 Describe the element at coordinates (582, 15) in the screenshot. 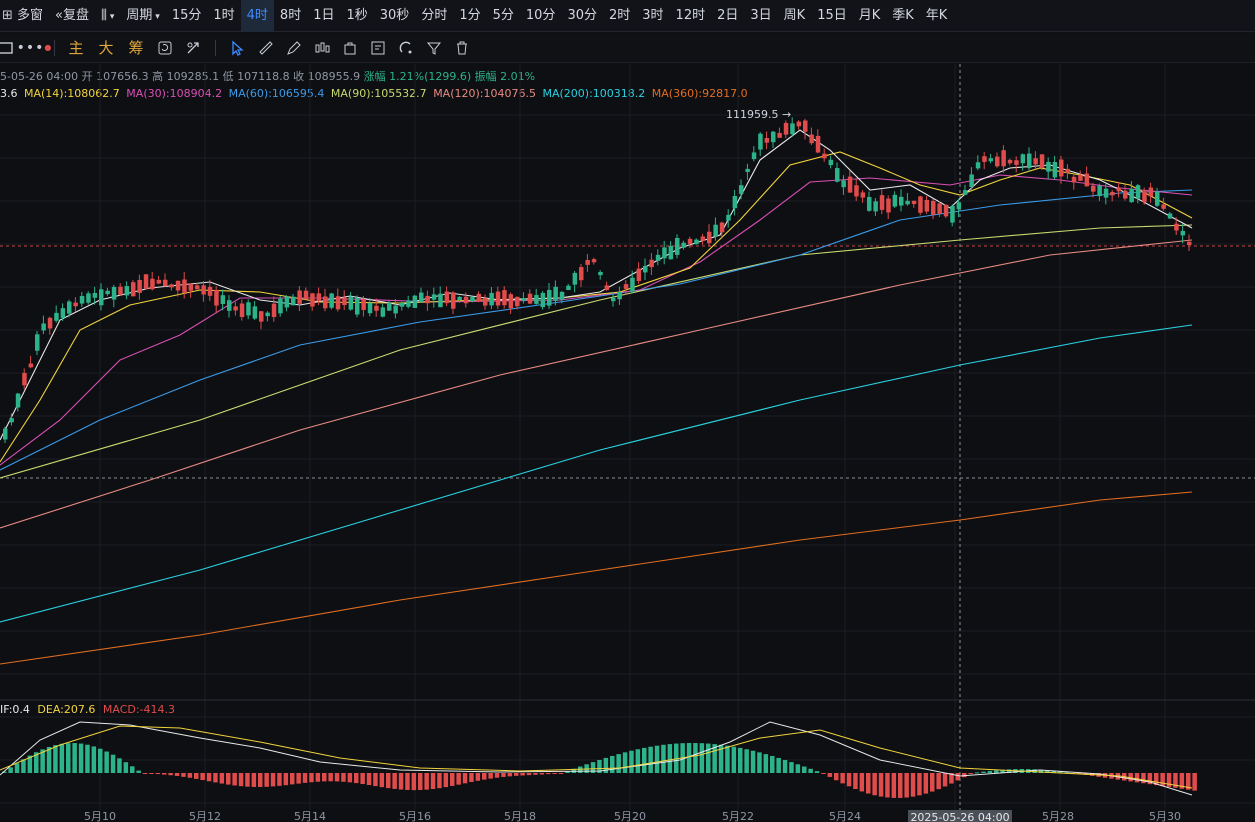

I see `interval-tab: 30分` at that location.